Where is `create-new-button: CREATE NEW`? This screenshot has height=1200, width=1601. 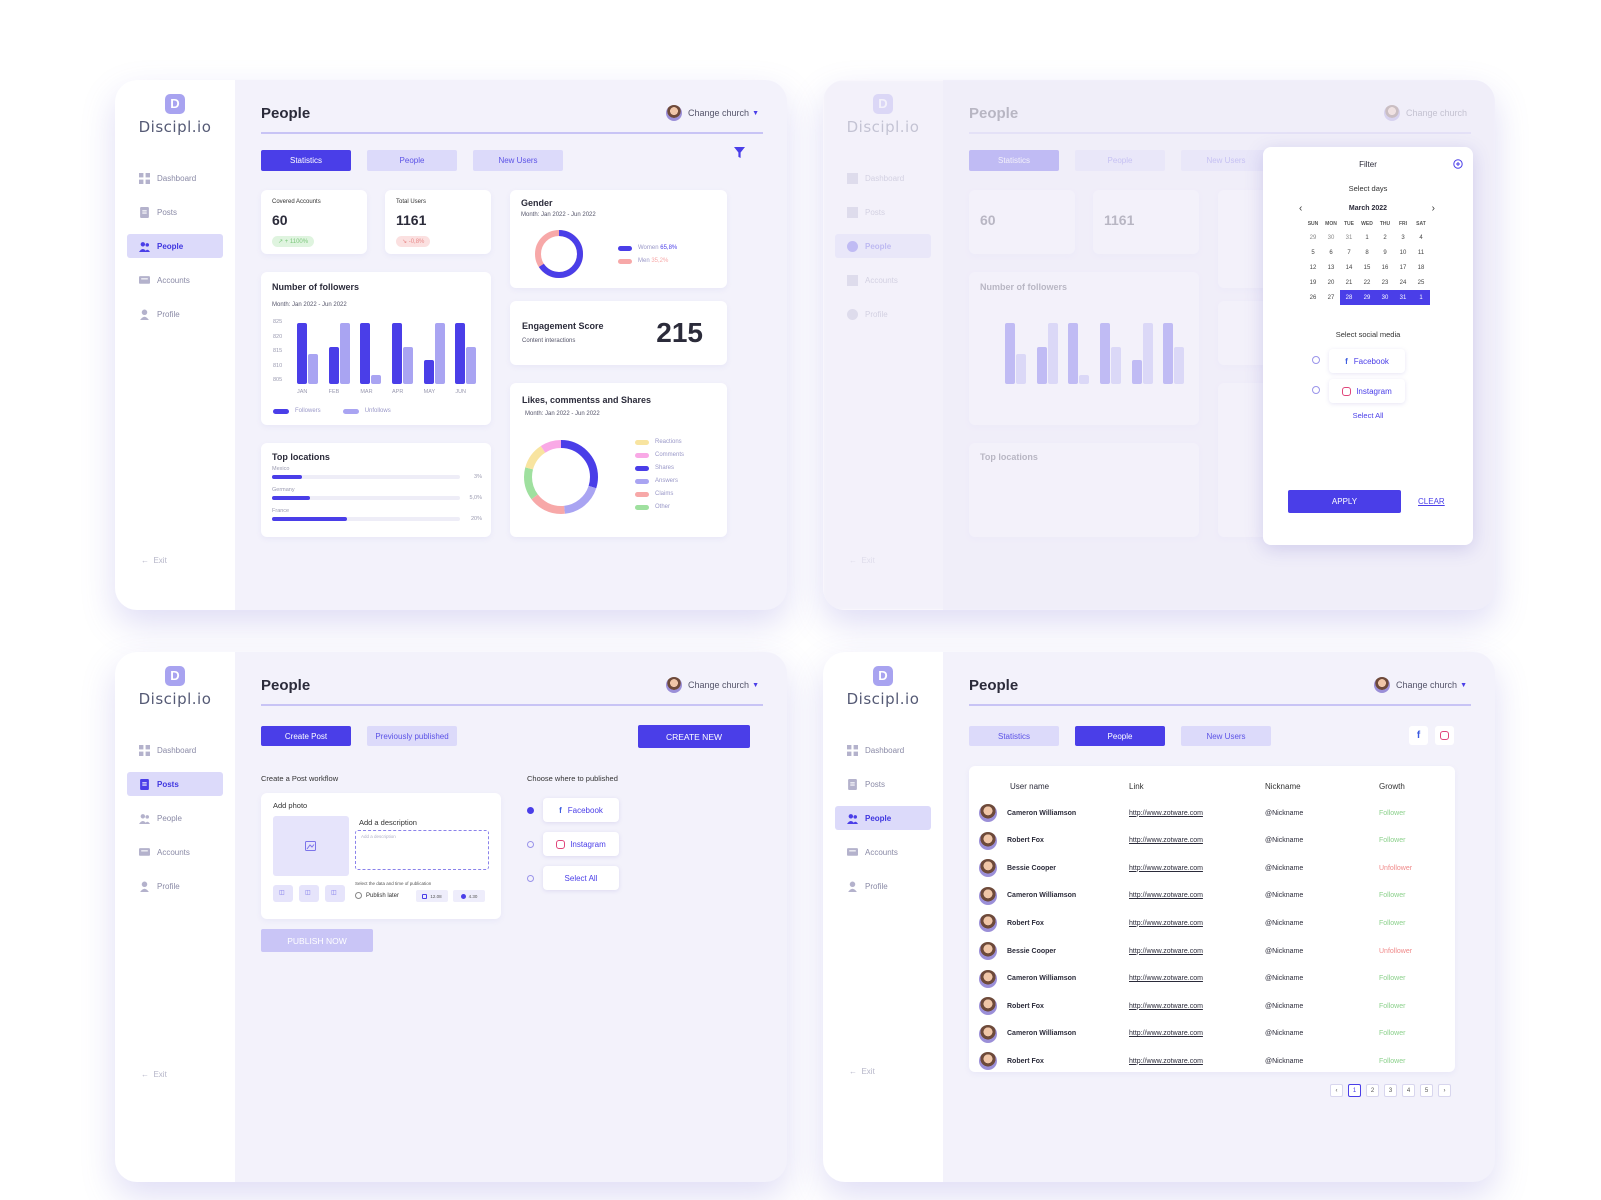
create-new-button: CREATE NEW is located at coordinates (694, 736).